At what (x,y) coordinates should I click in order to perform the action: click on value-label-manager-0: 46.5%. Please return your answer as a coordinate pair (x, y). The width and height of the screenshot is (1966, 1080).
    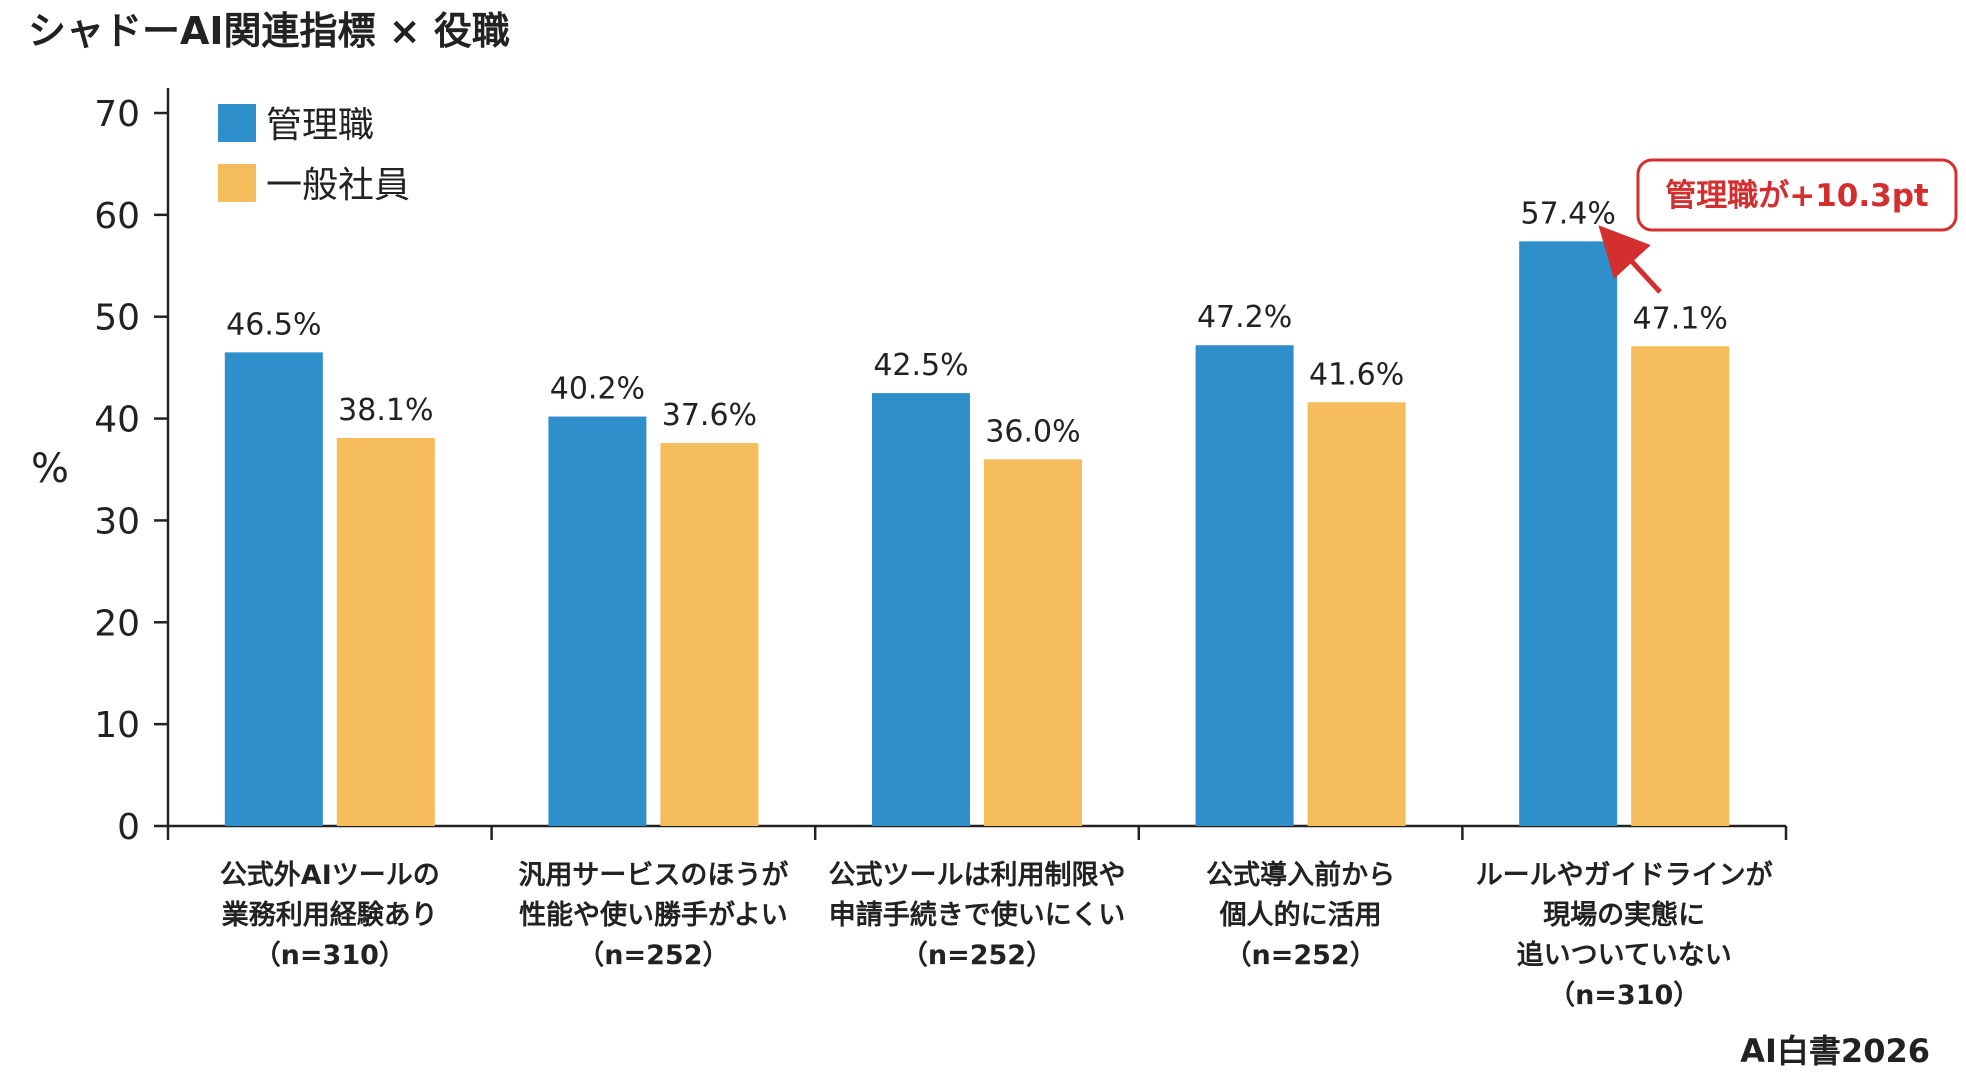
    Looking at the image, I should click on (273, 324).